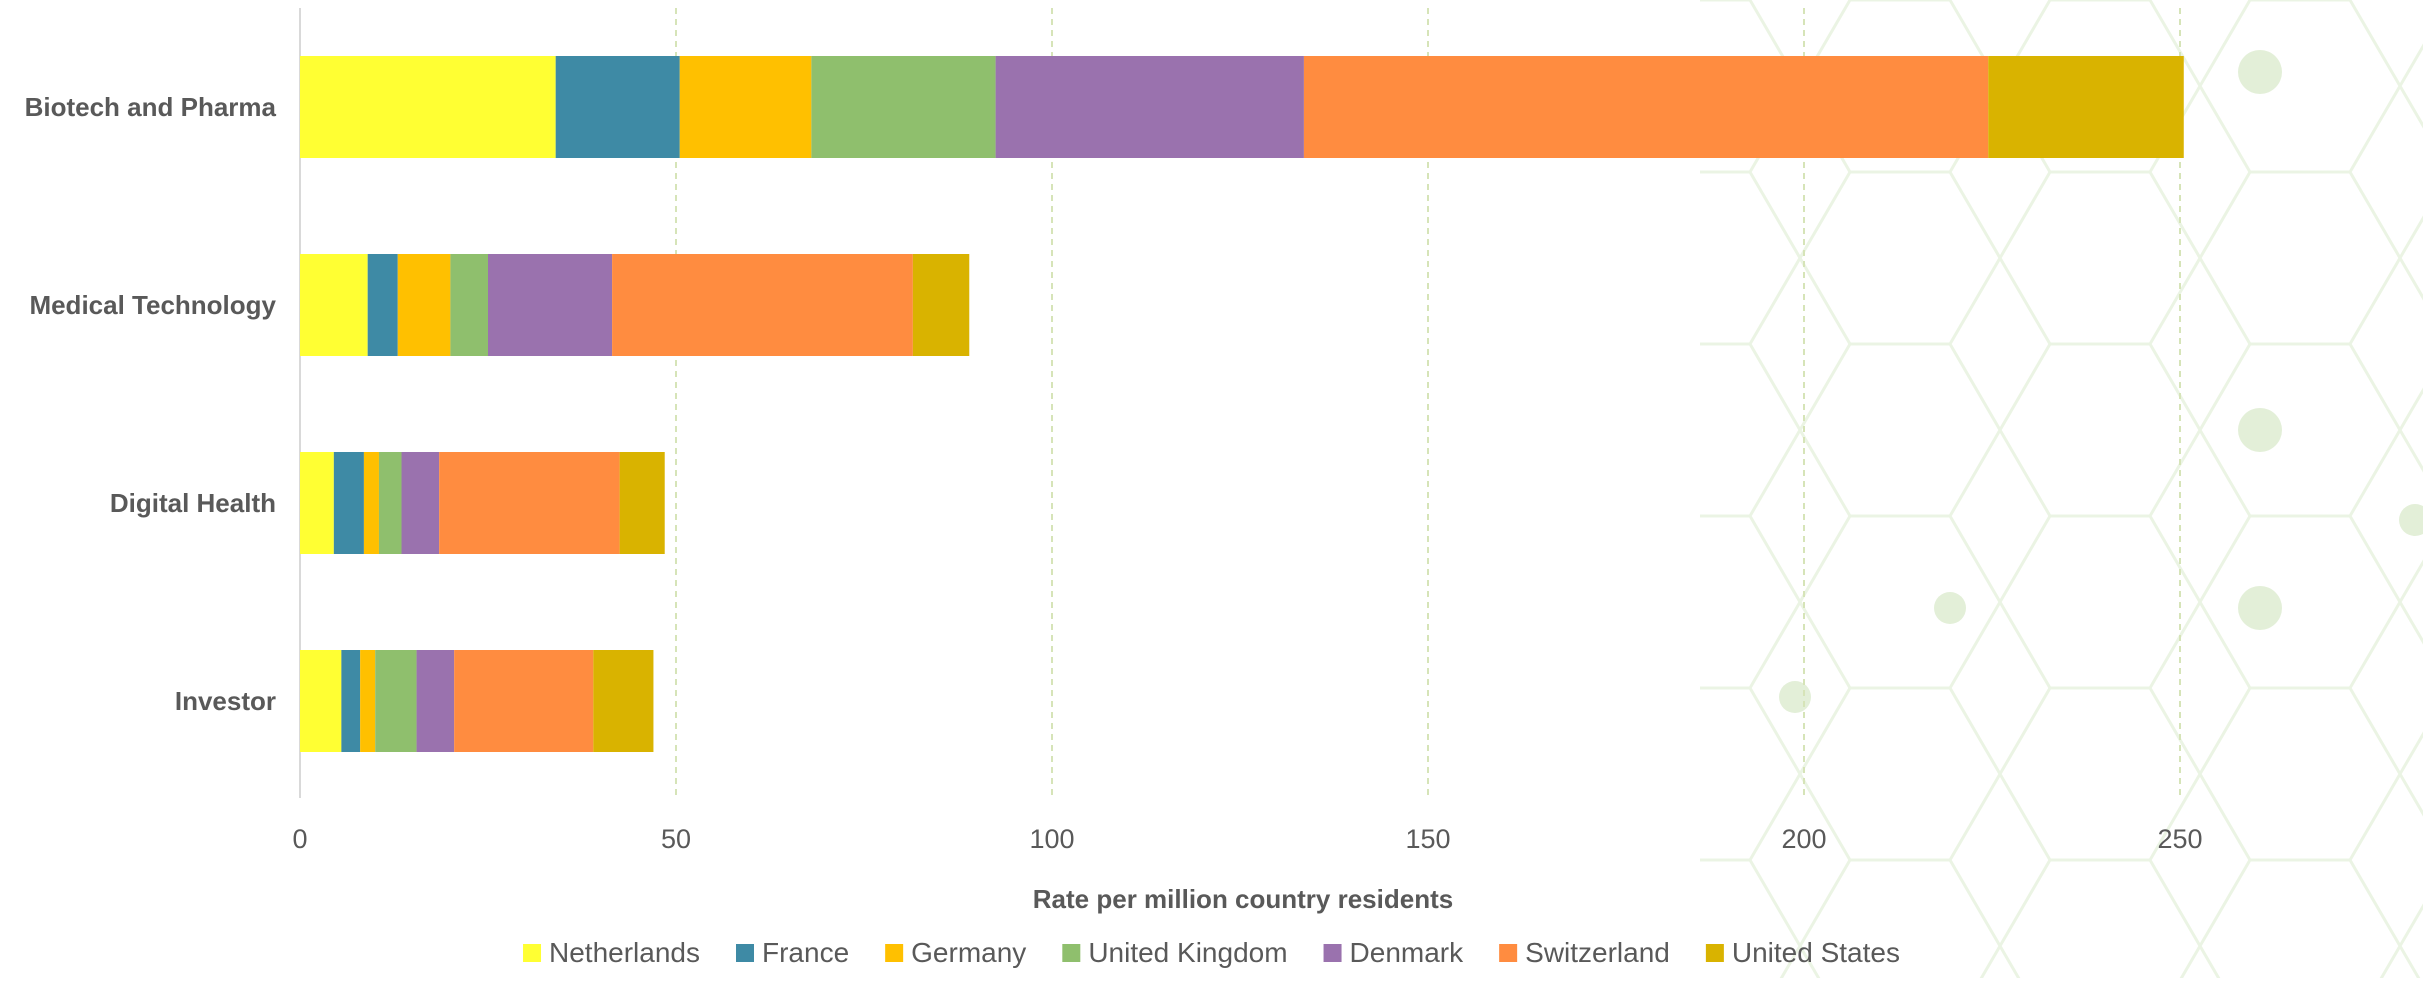 The image size is (2423, 983). Describe the element at coordinates (1803, 839) in the screenshot. I see `x-tick-label: 200` at that location.